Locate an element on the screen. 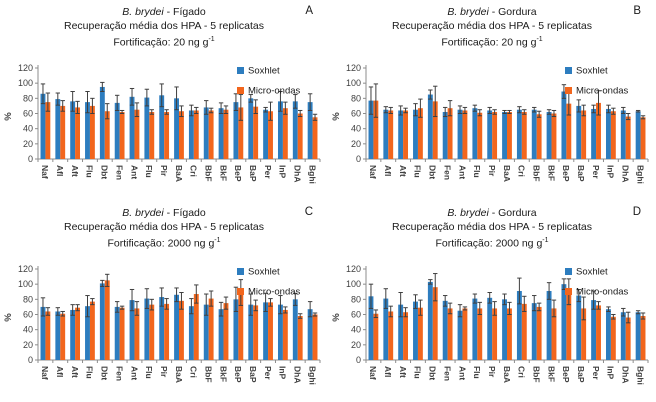 The image size is (656, 402). chart-subtitle: Recuperação média dos HPA - 5 replicatas is located at coordinates (492, 227).